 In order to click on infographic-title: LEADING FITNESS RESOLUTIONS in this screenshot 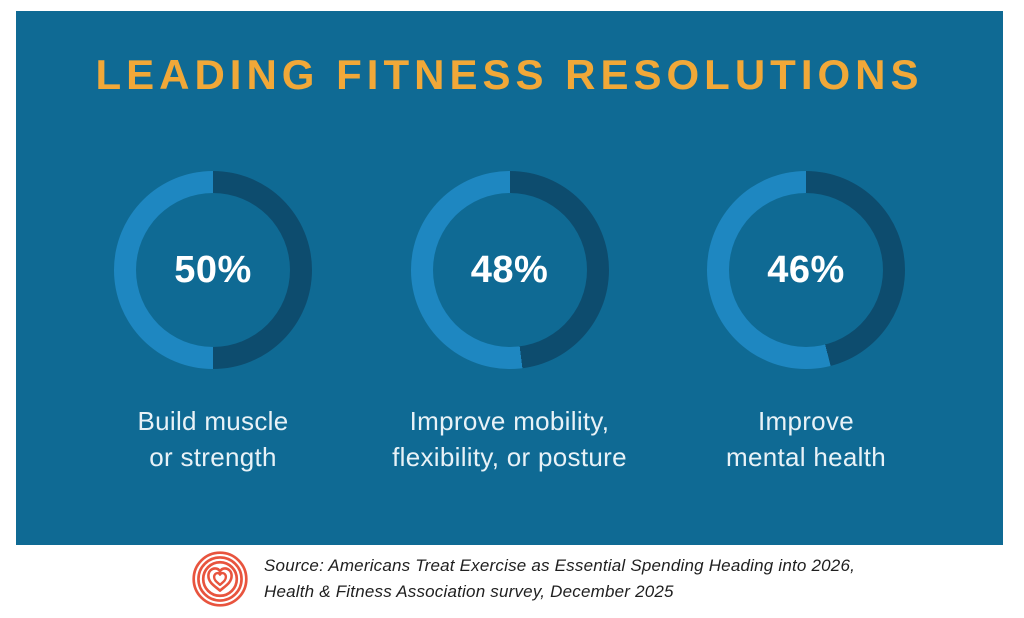, I will do `click(509, 74)`.